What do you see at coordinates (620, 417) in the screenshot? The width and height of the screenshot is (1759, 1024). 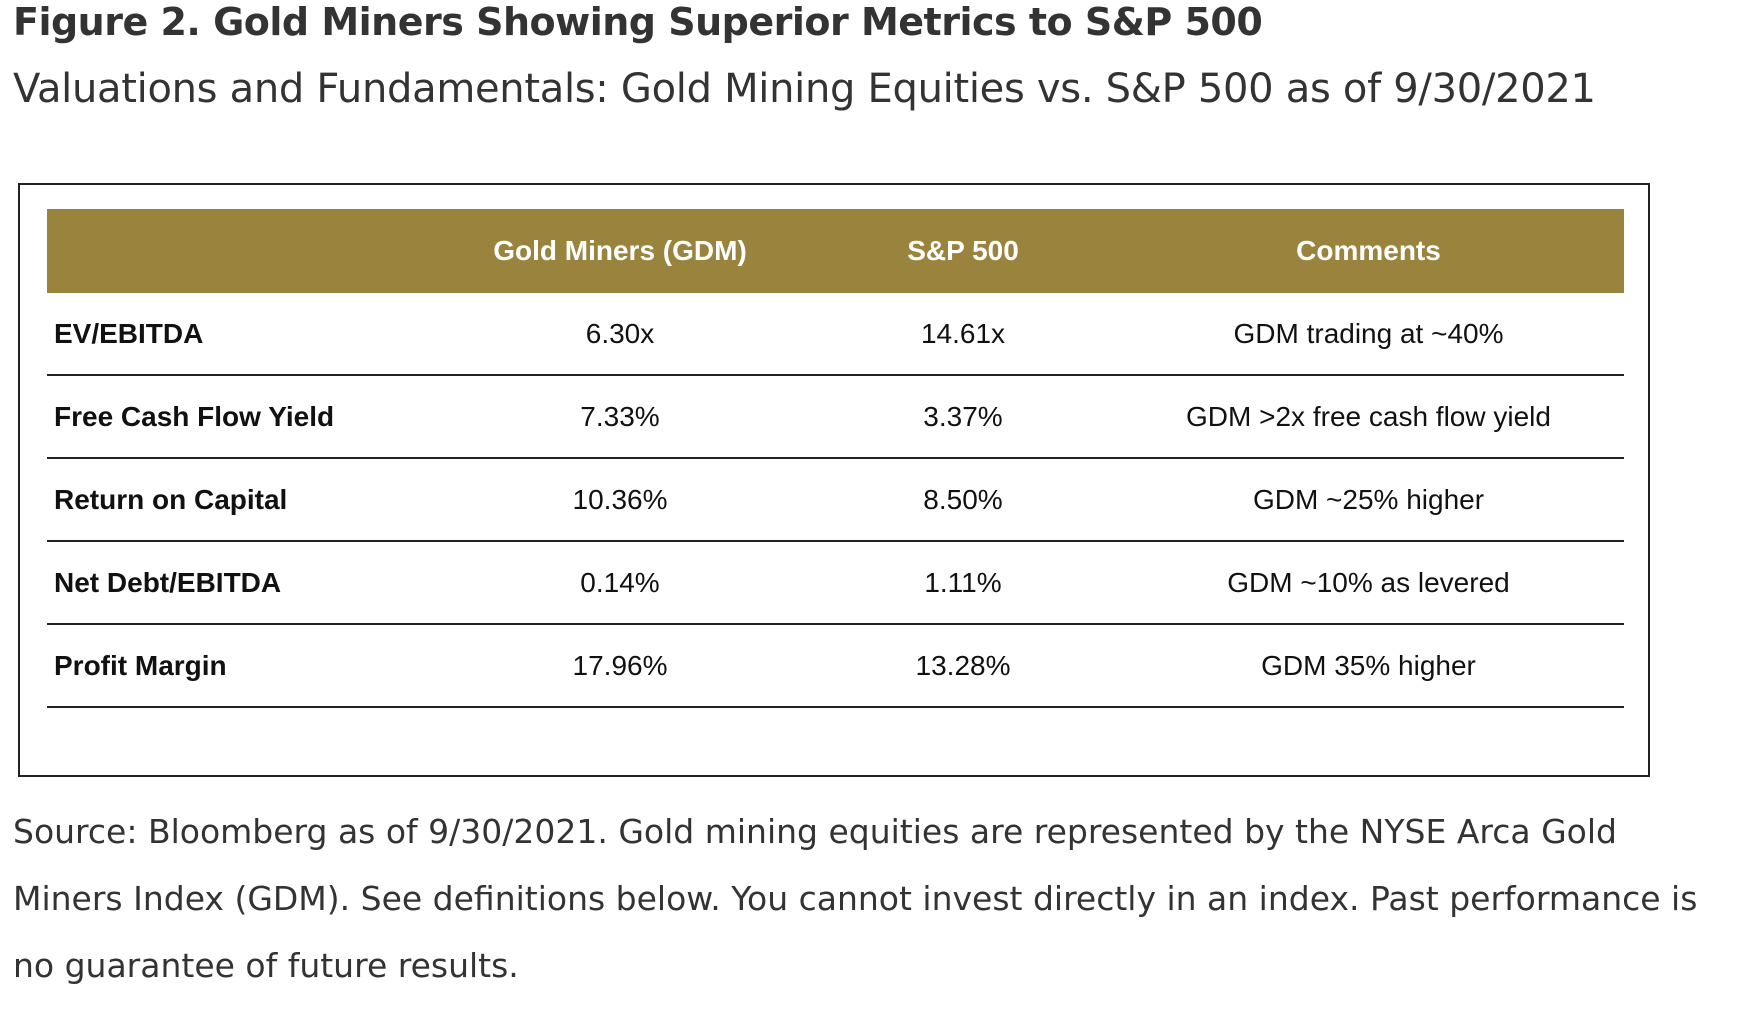 I see `cell: 7.33%` at bounding box center [620, 417].